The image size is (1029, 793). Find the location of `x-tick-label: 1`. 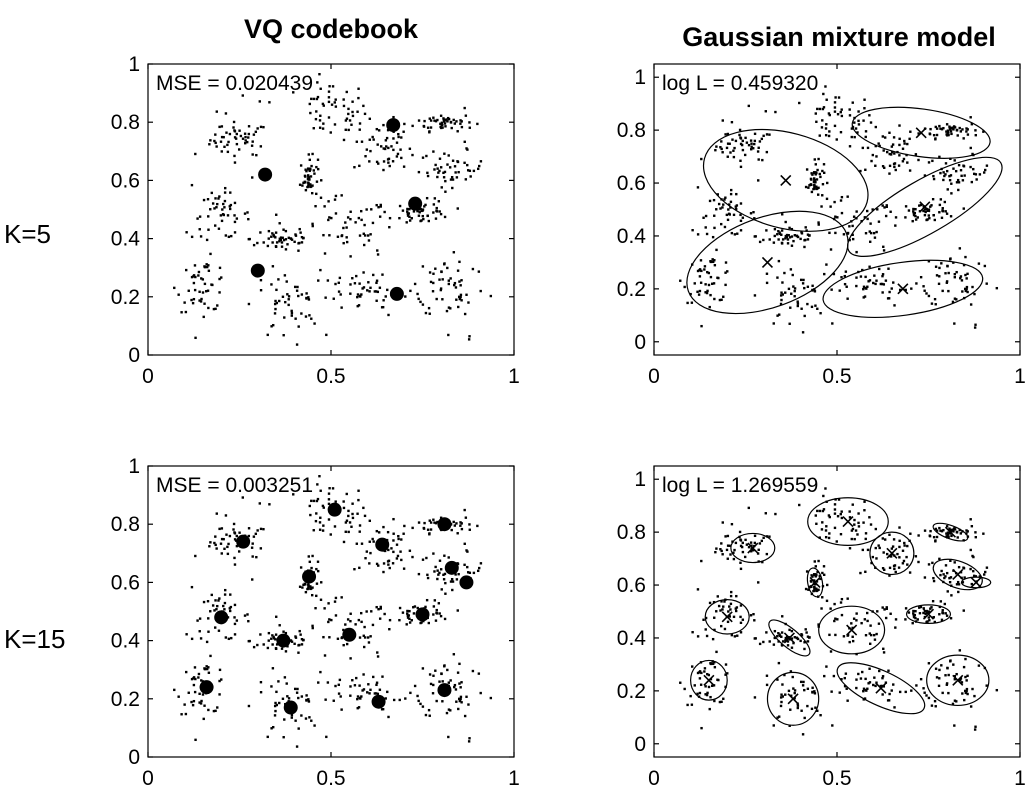

x-tick-label: 1 is located at coordinates (1020, 376).